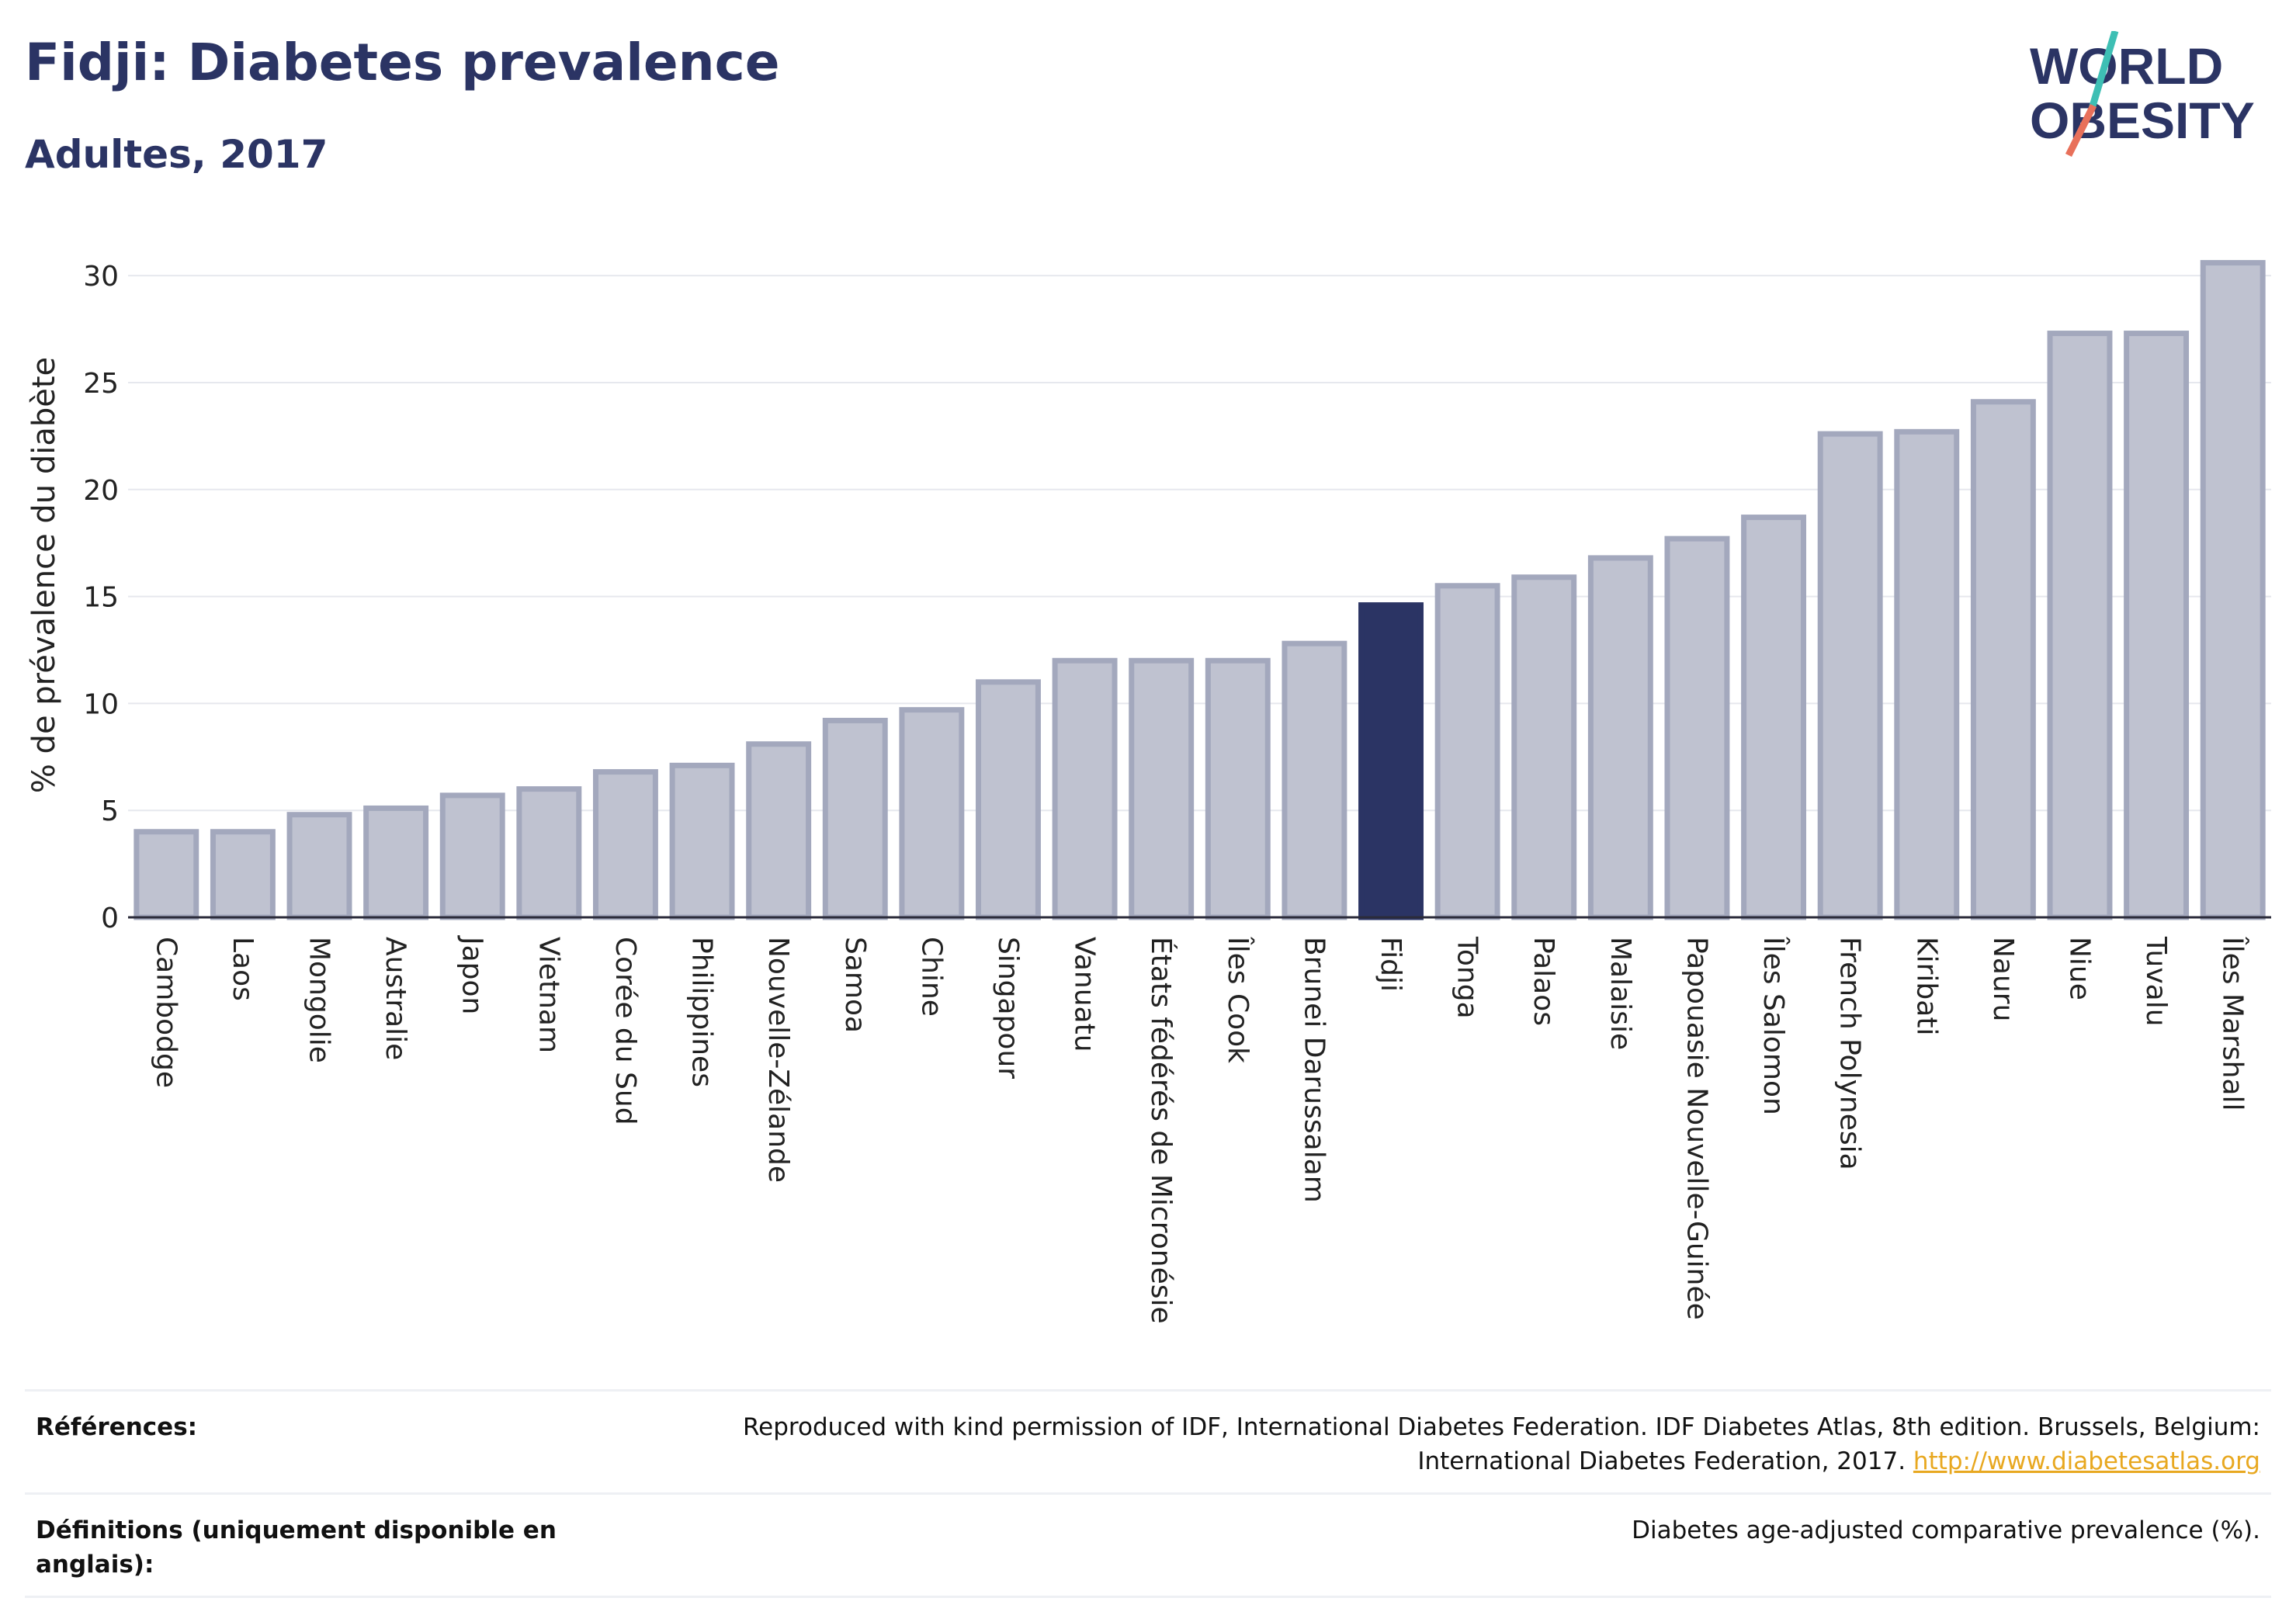  What do you see at coordinates (1543, 981) in the screenshot?
I see `x-tick-label: Palaos` at bounding box center [1543, 981].